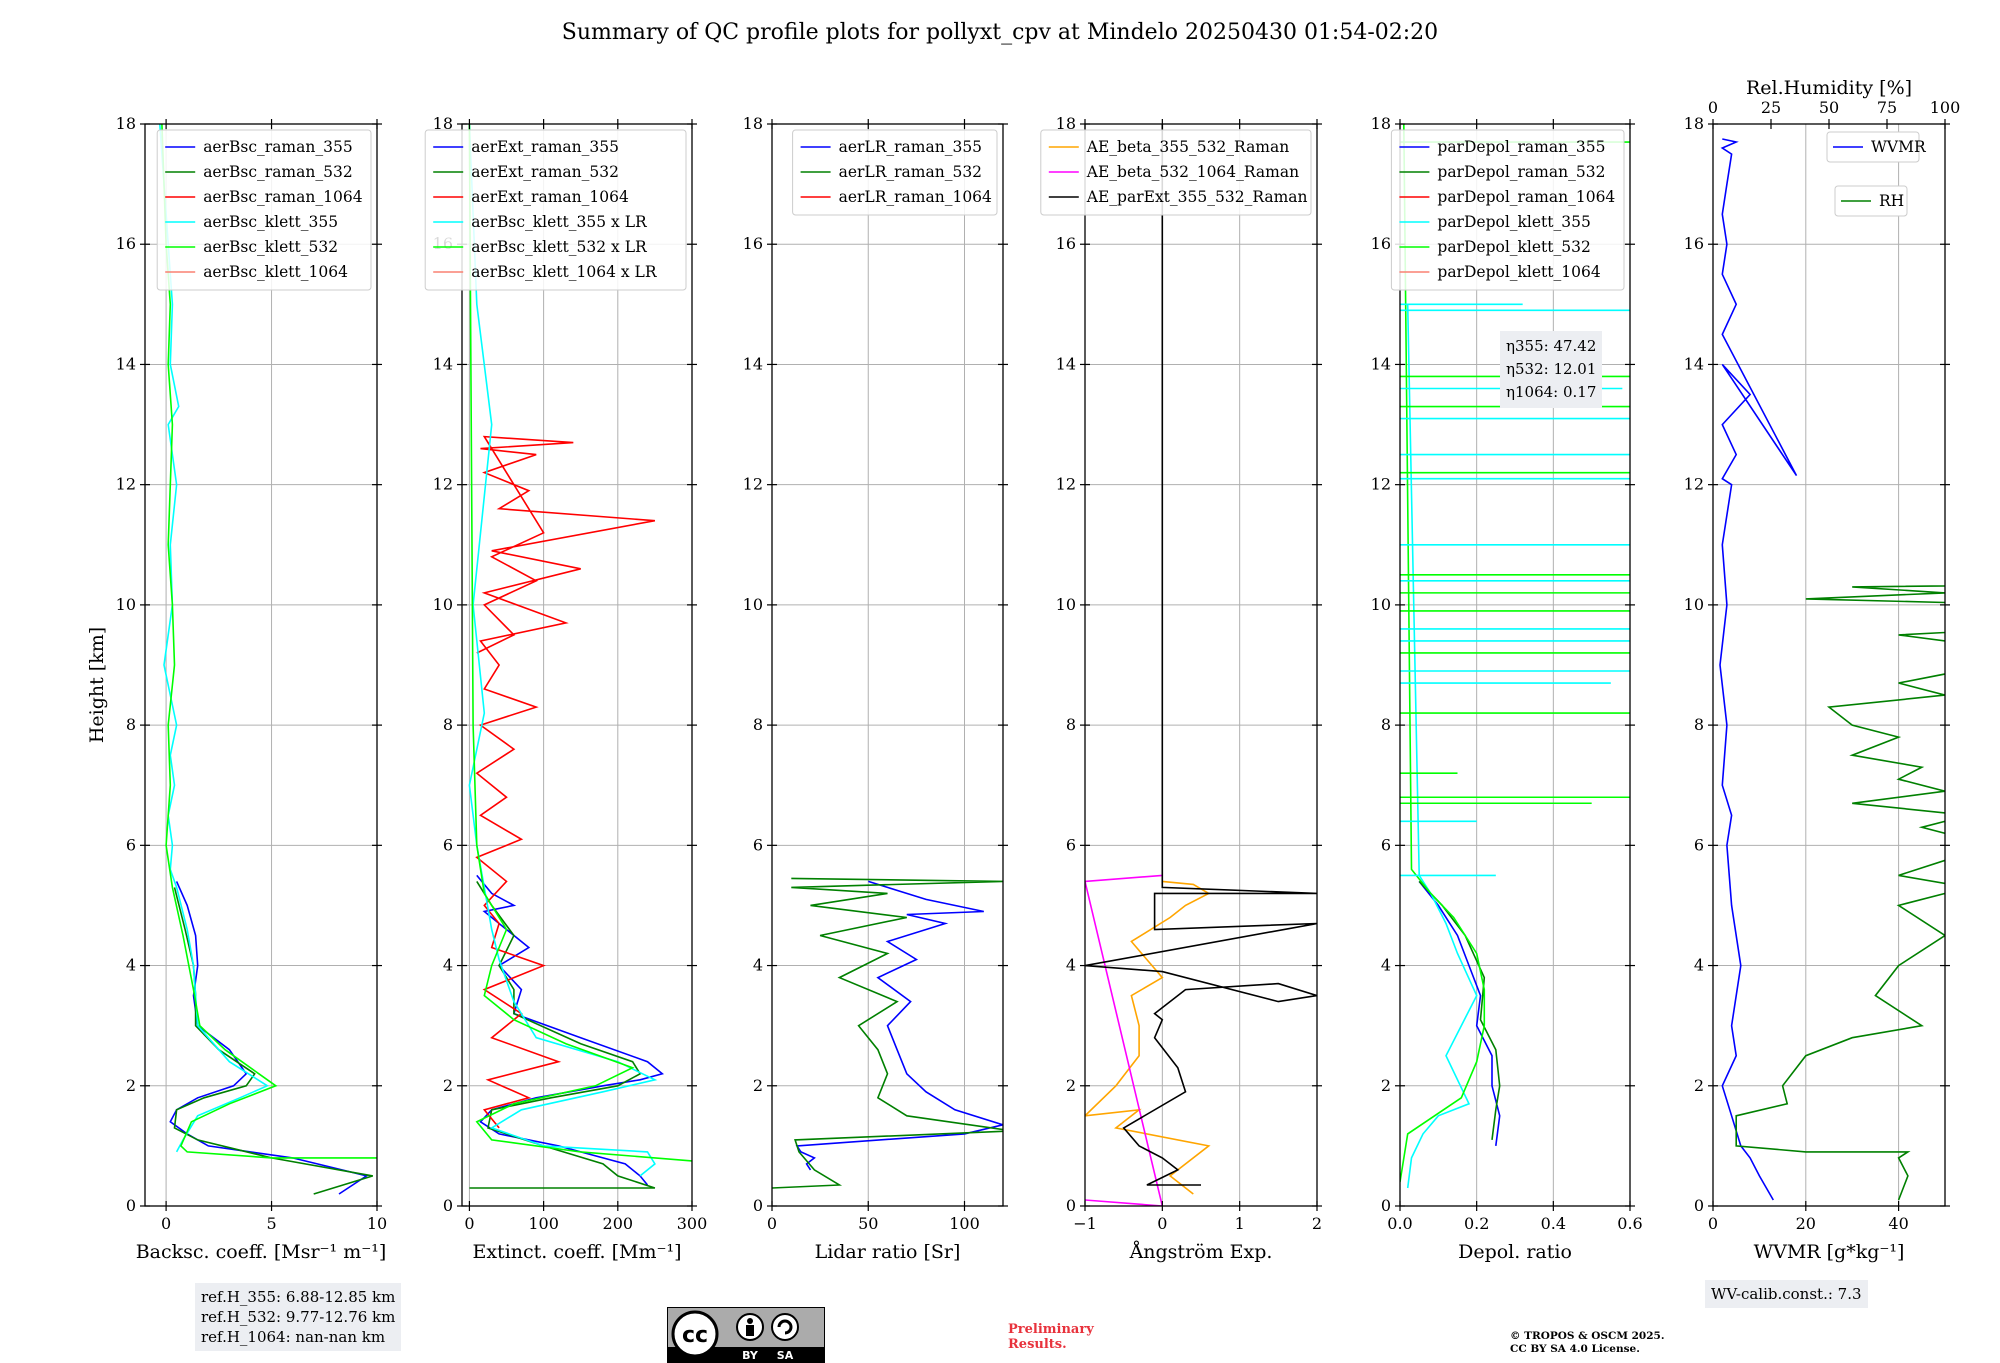 The image size is (2000, 1363). What do you see at coordinates (1629, 1223) in the screenshot?
I see `x-tick-label: 0.6` at bounding box center [1629, 1223].